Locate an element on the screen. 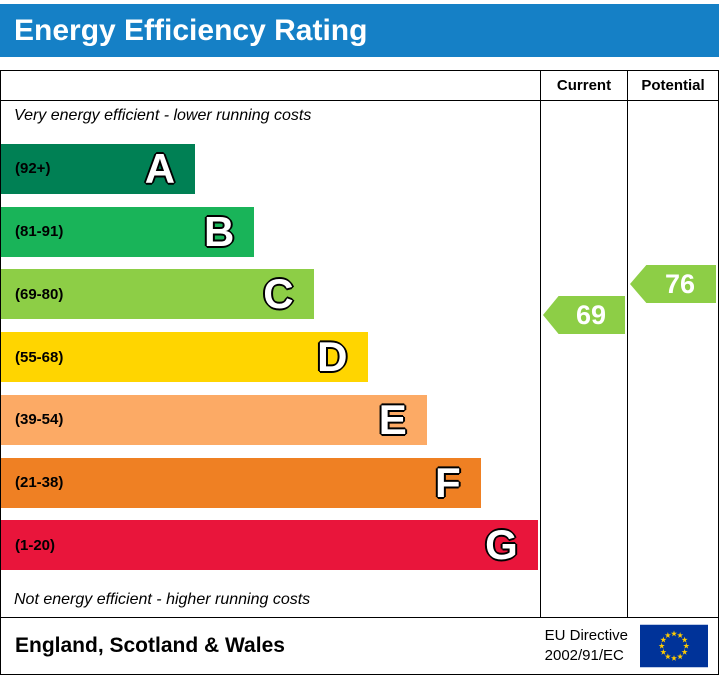 This screenshot has height=679, width=719. band-bar-e: (39-54) E is located at coordinates (214, 419).